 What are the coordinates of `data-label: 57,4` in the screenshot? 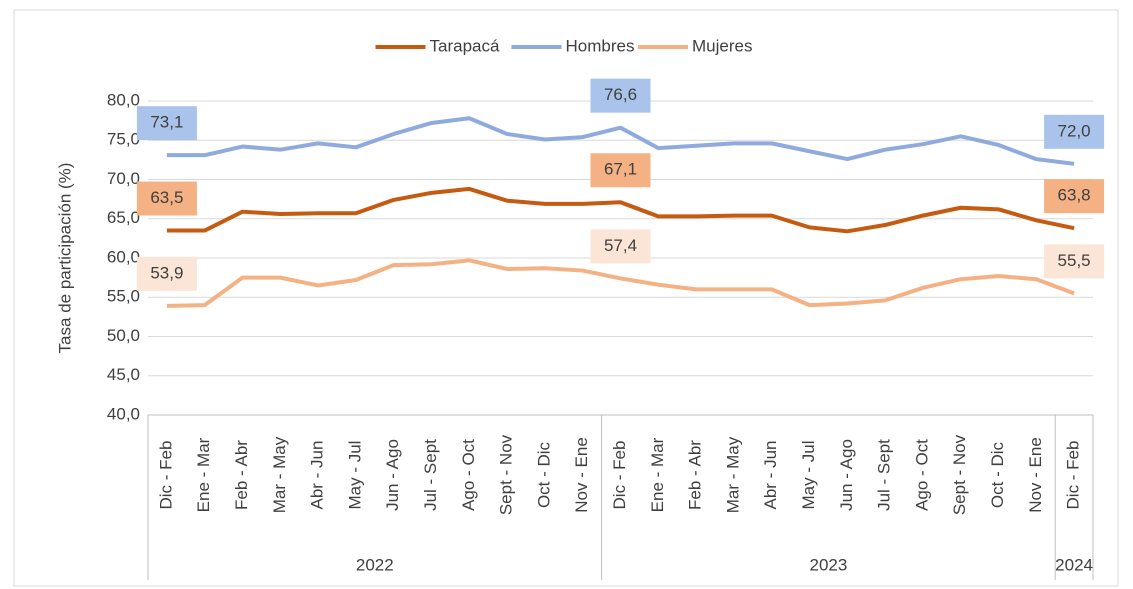 It's located at (620, 245).